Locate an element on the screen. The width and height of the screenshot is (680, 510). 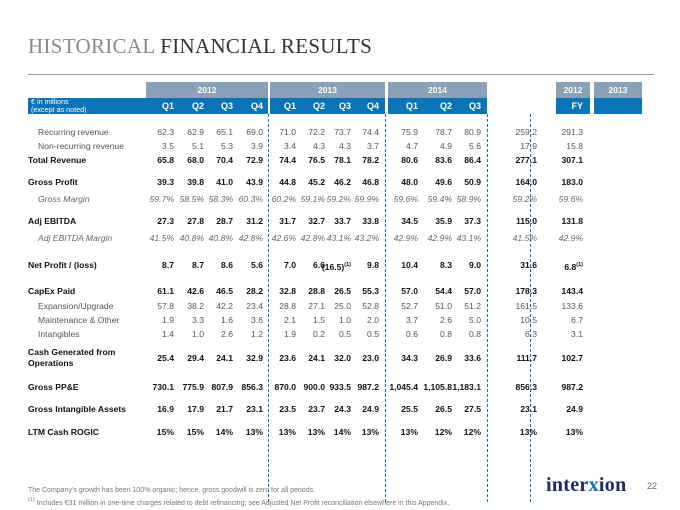
table-cell: 4.7 is located at coordinates (393, 146).